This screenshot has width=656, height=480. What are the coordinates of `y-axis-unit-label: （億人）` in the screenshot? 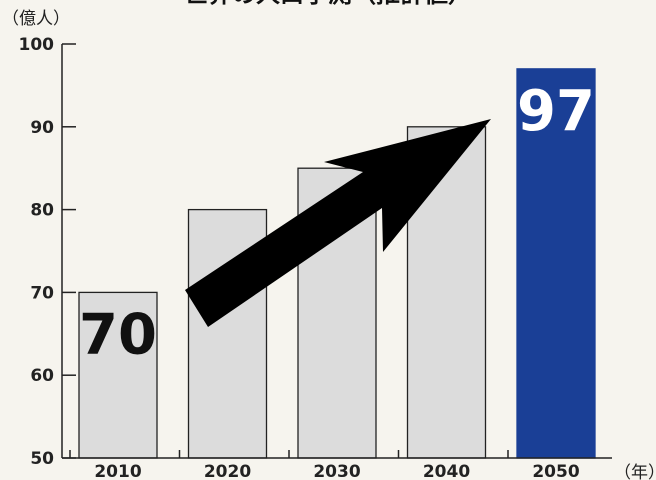 It's located at (36, 19).